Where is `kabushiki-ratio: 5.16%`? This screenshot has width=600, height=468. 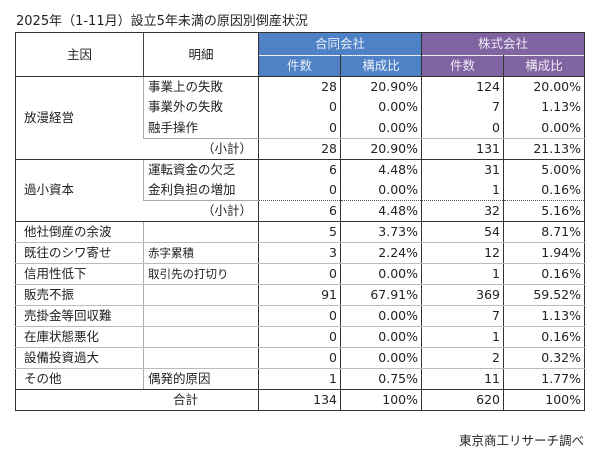
kabushiki-ratio: 5.16% is located at coordinates (544, 211).